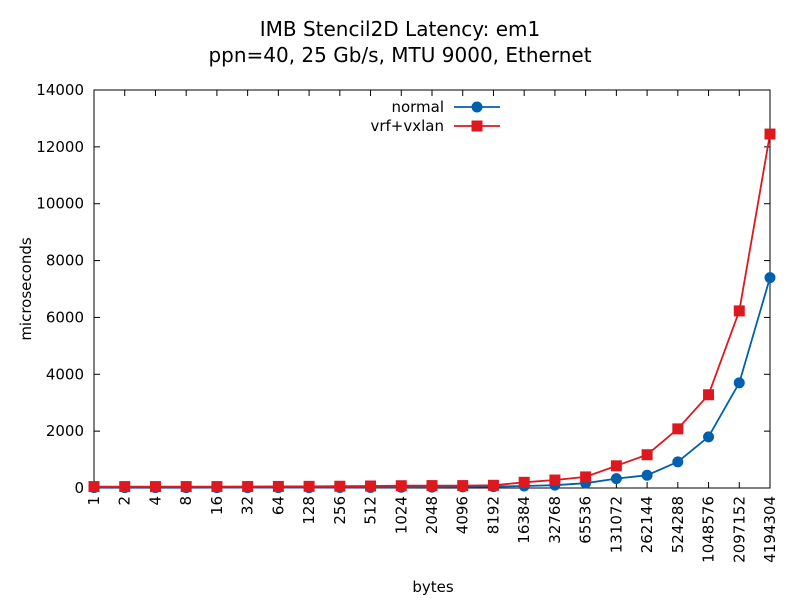 Image resolution: width=800 pixels, height=600 pixels. What do you see at coordinates (65, 317) in the screenshot?
I see `y-tick-label: 6000` at bounding box center [65, 317].